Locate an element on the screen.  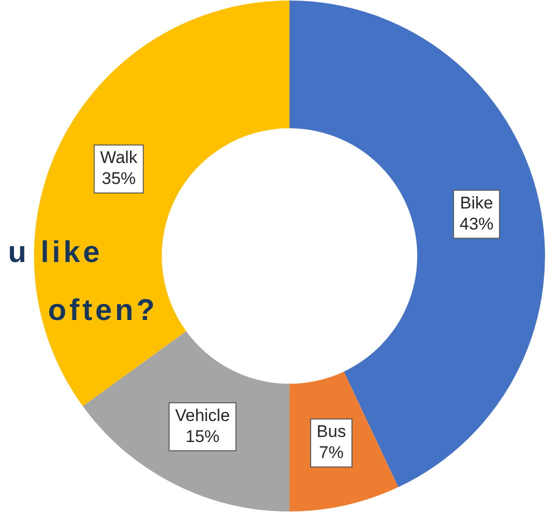
slice-label: Bike is located at coordinates (477, 202).